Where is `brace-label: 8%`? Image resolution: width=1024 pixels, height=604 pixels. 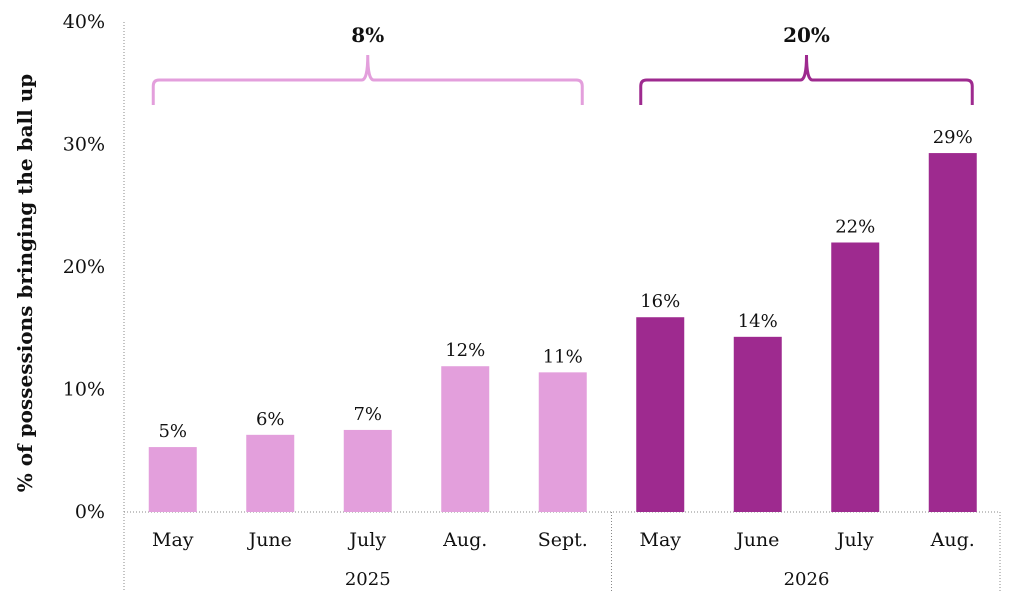
brace-label: 8% is located at coordinates (367, 35).